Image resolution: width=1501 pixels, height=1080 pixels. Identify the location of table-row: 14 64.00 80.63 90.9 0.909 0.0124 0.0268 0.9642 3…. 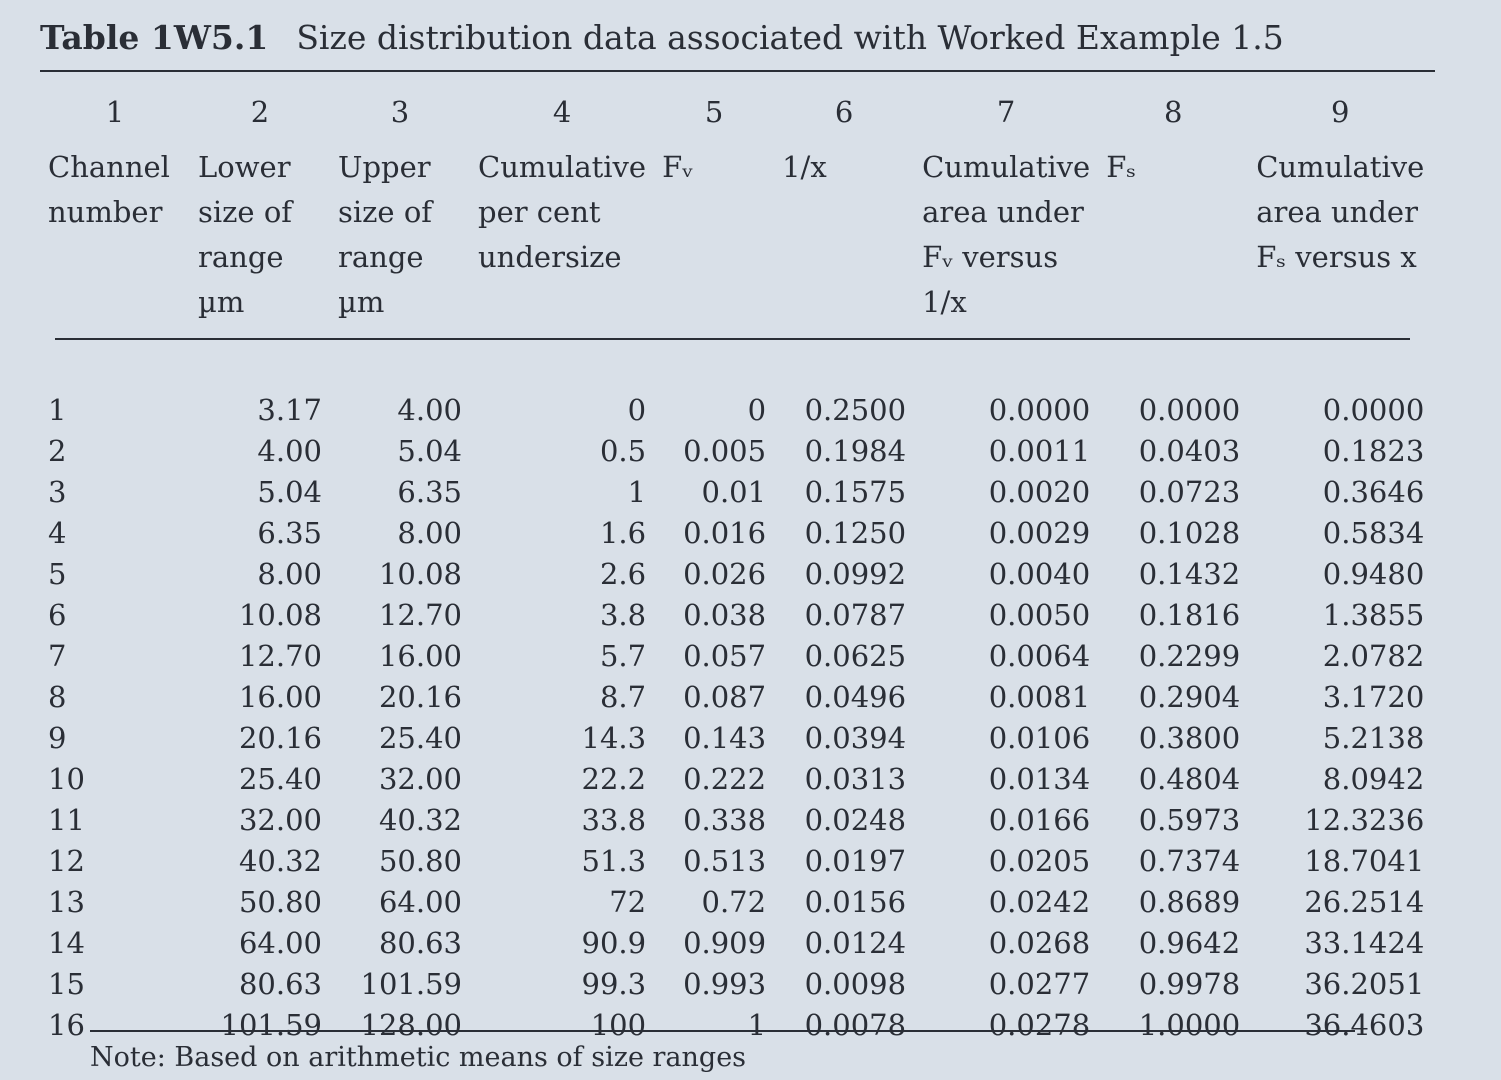
(736, 943).